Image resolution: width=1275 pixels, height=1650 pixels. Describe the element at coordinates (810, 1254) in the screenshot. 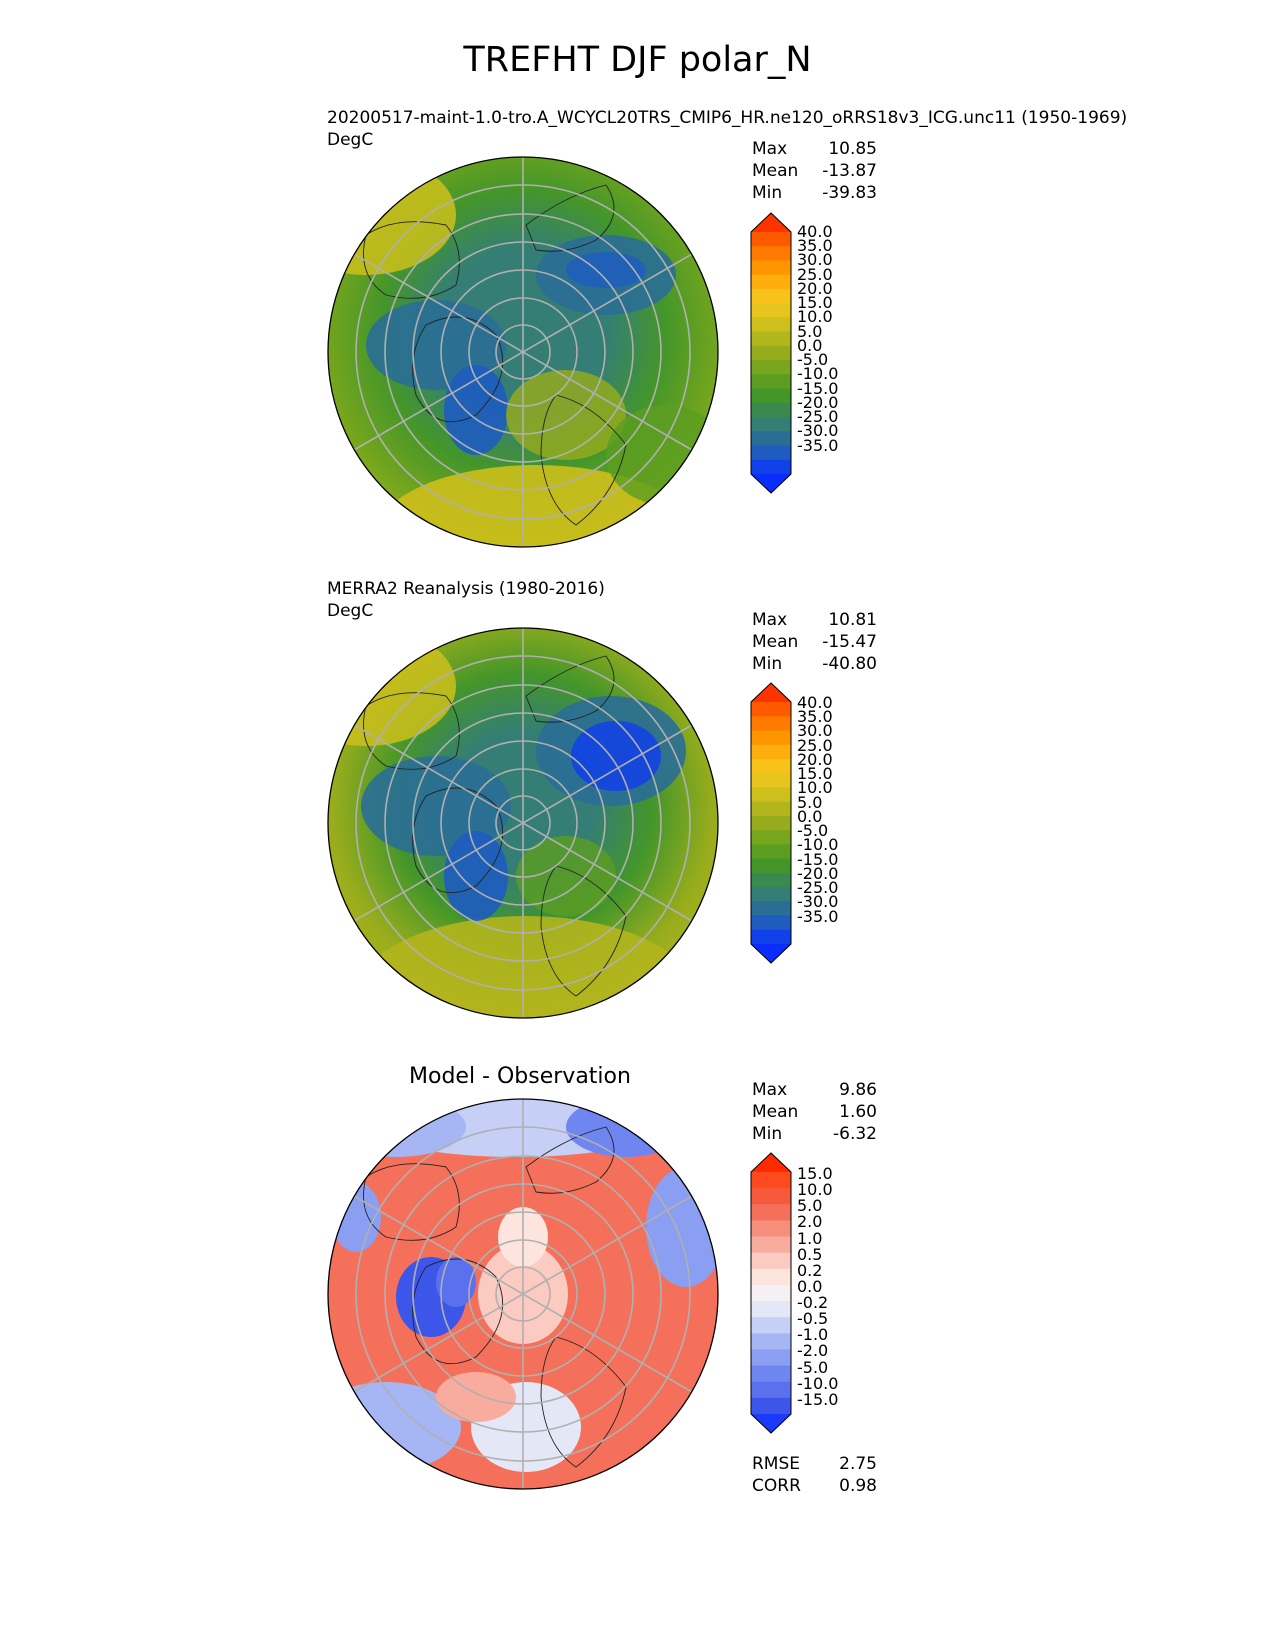

I see `colorbar-tick-label: 0.5` at that location.